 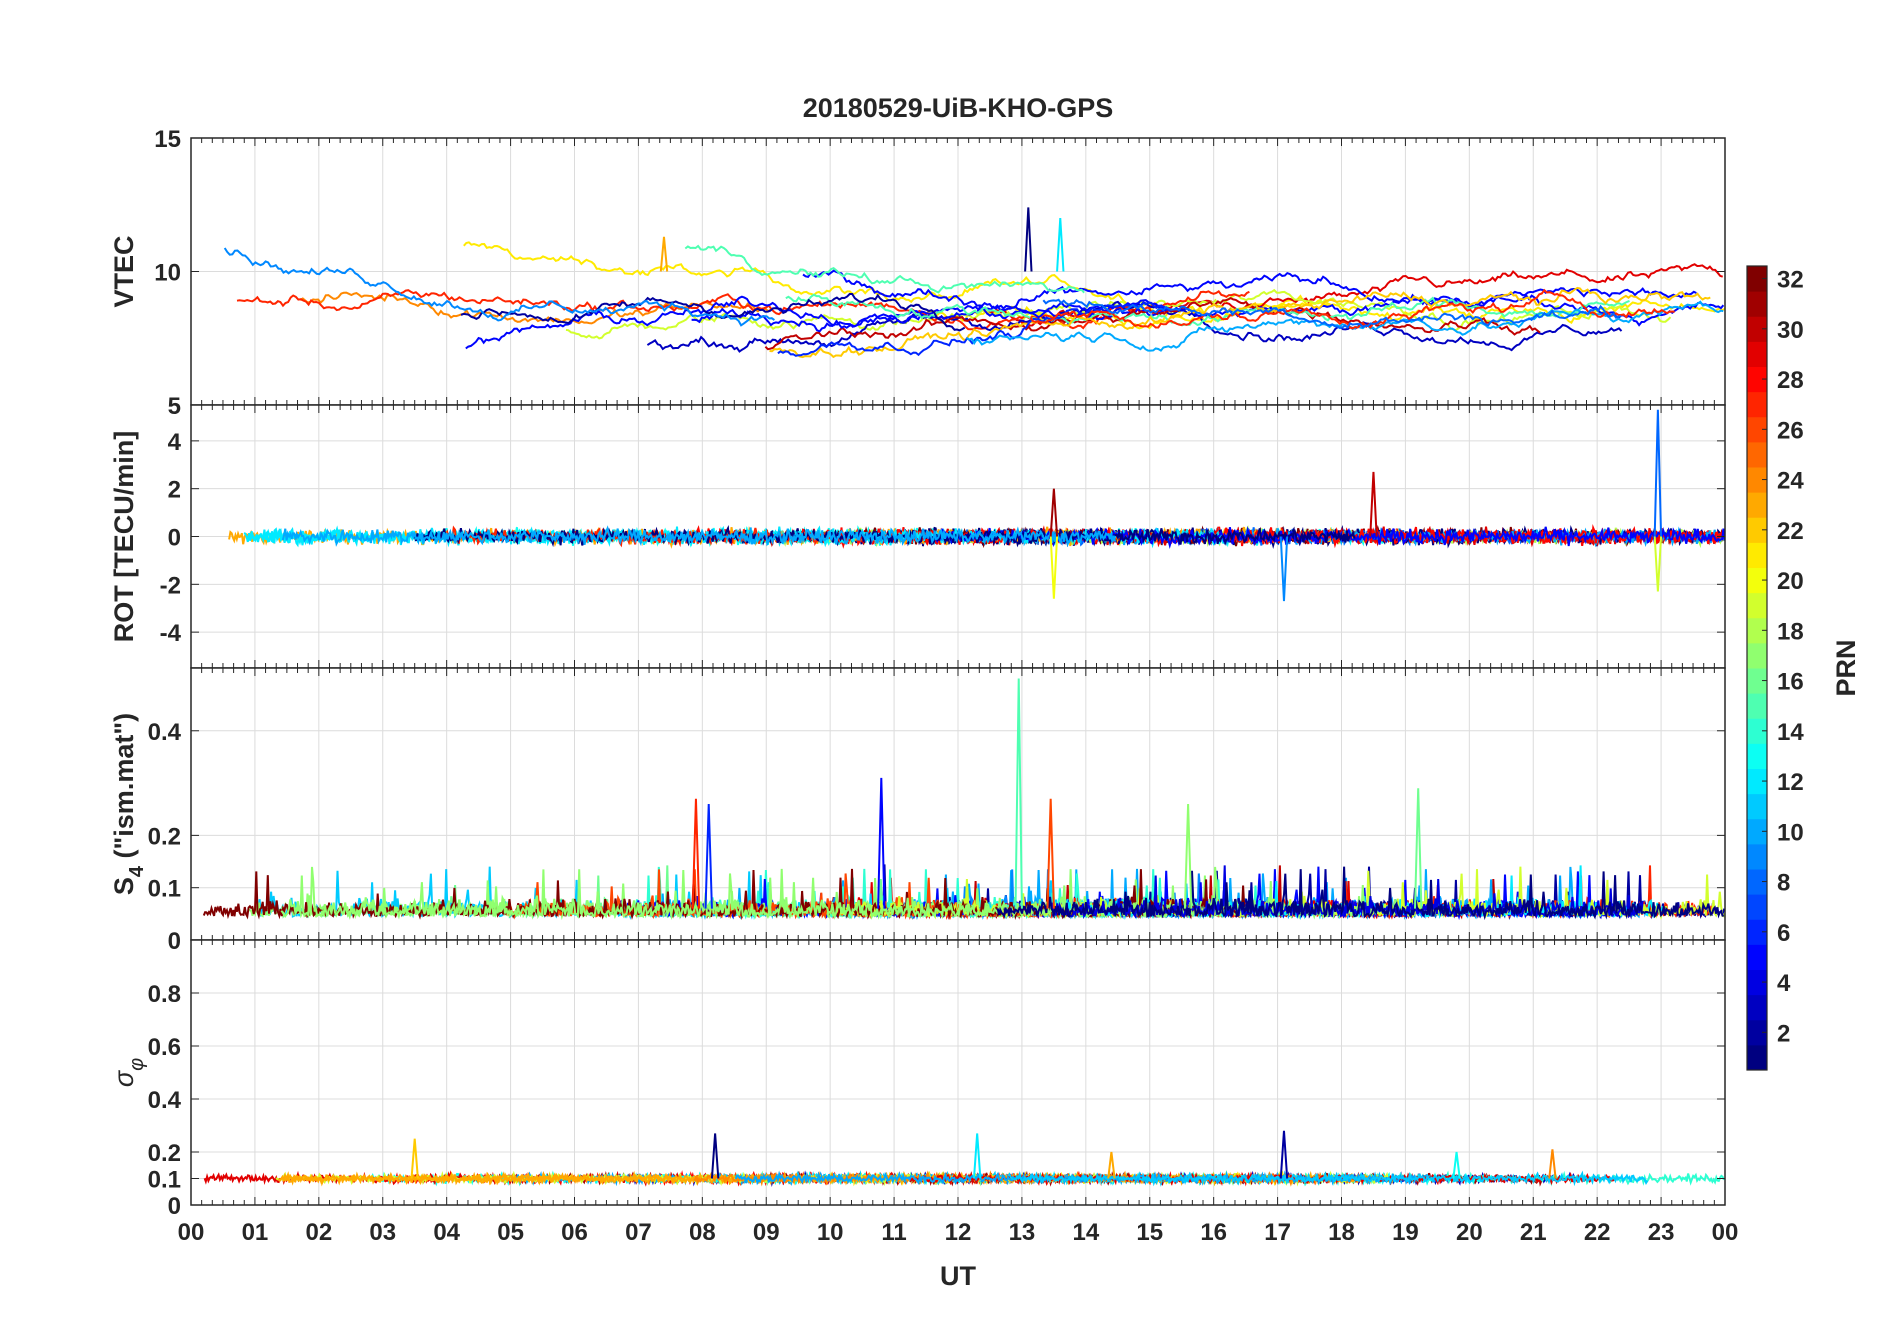 What do you see at coordinates (175, 442) in the screenshot?
I see `y-tick-label: 4` at bounding box center [175, 442].